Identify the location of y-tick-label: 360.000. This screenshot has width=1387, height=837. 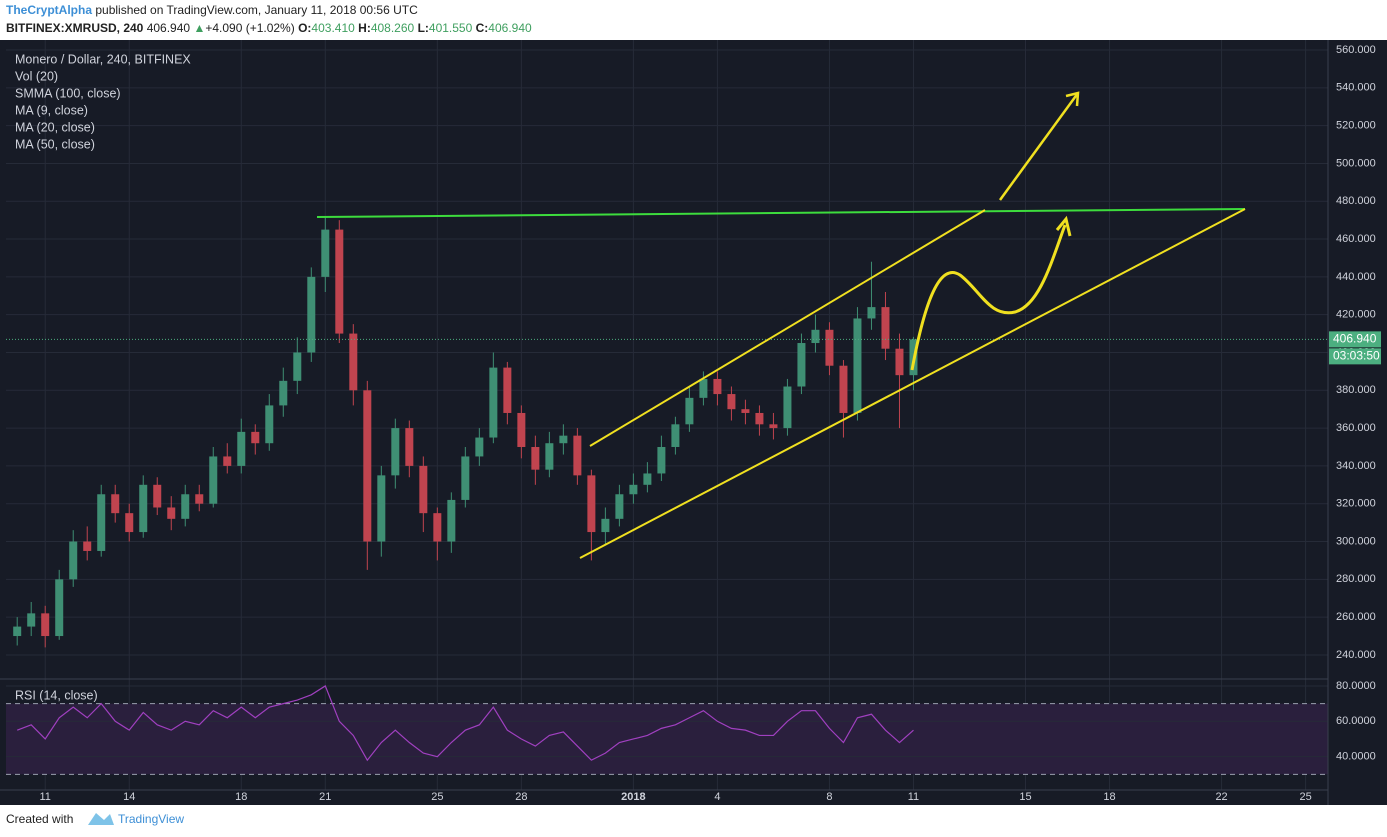
(1356, 428).